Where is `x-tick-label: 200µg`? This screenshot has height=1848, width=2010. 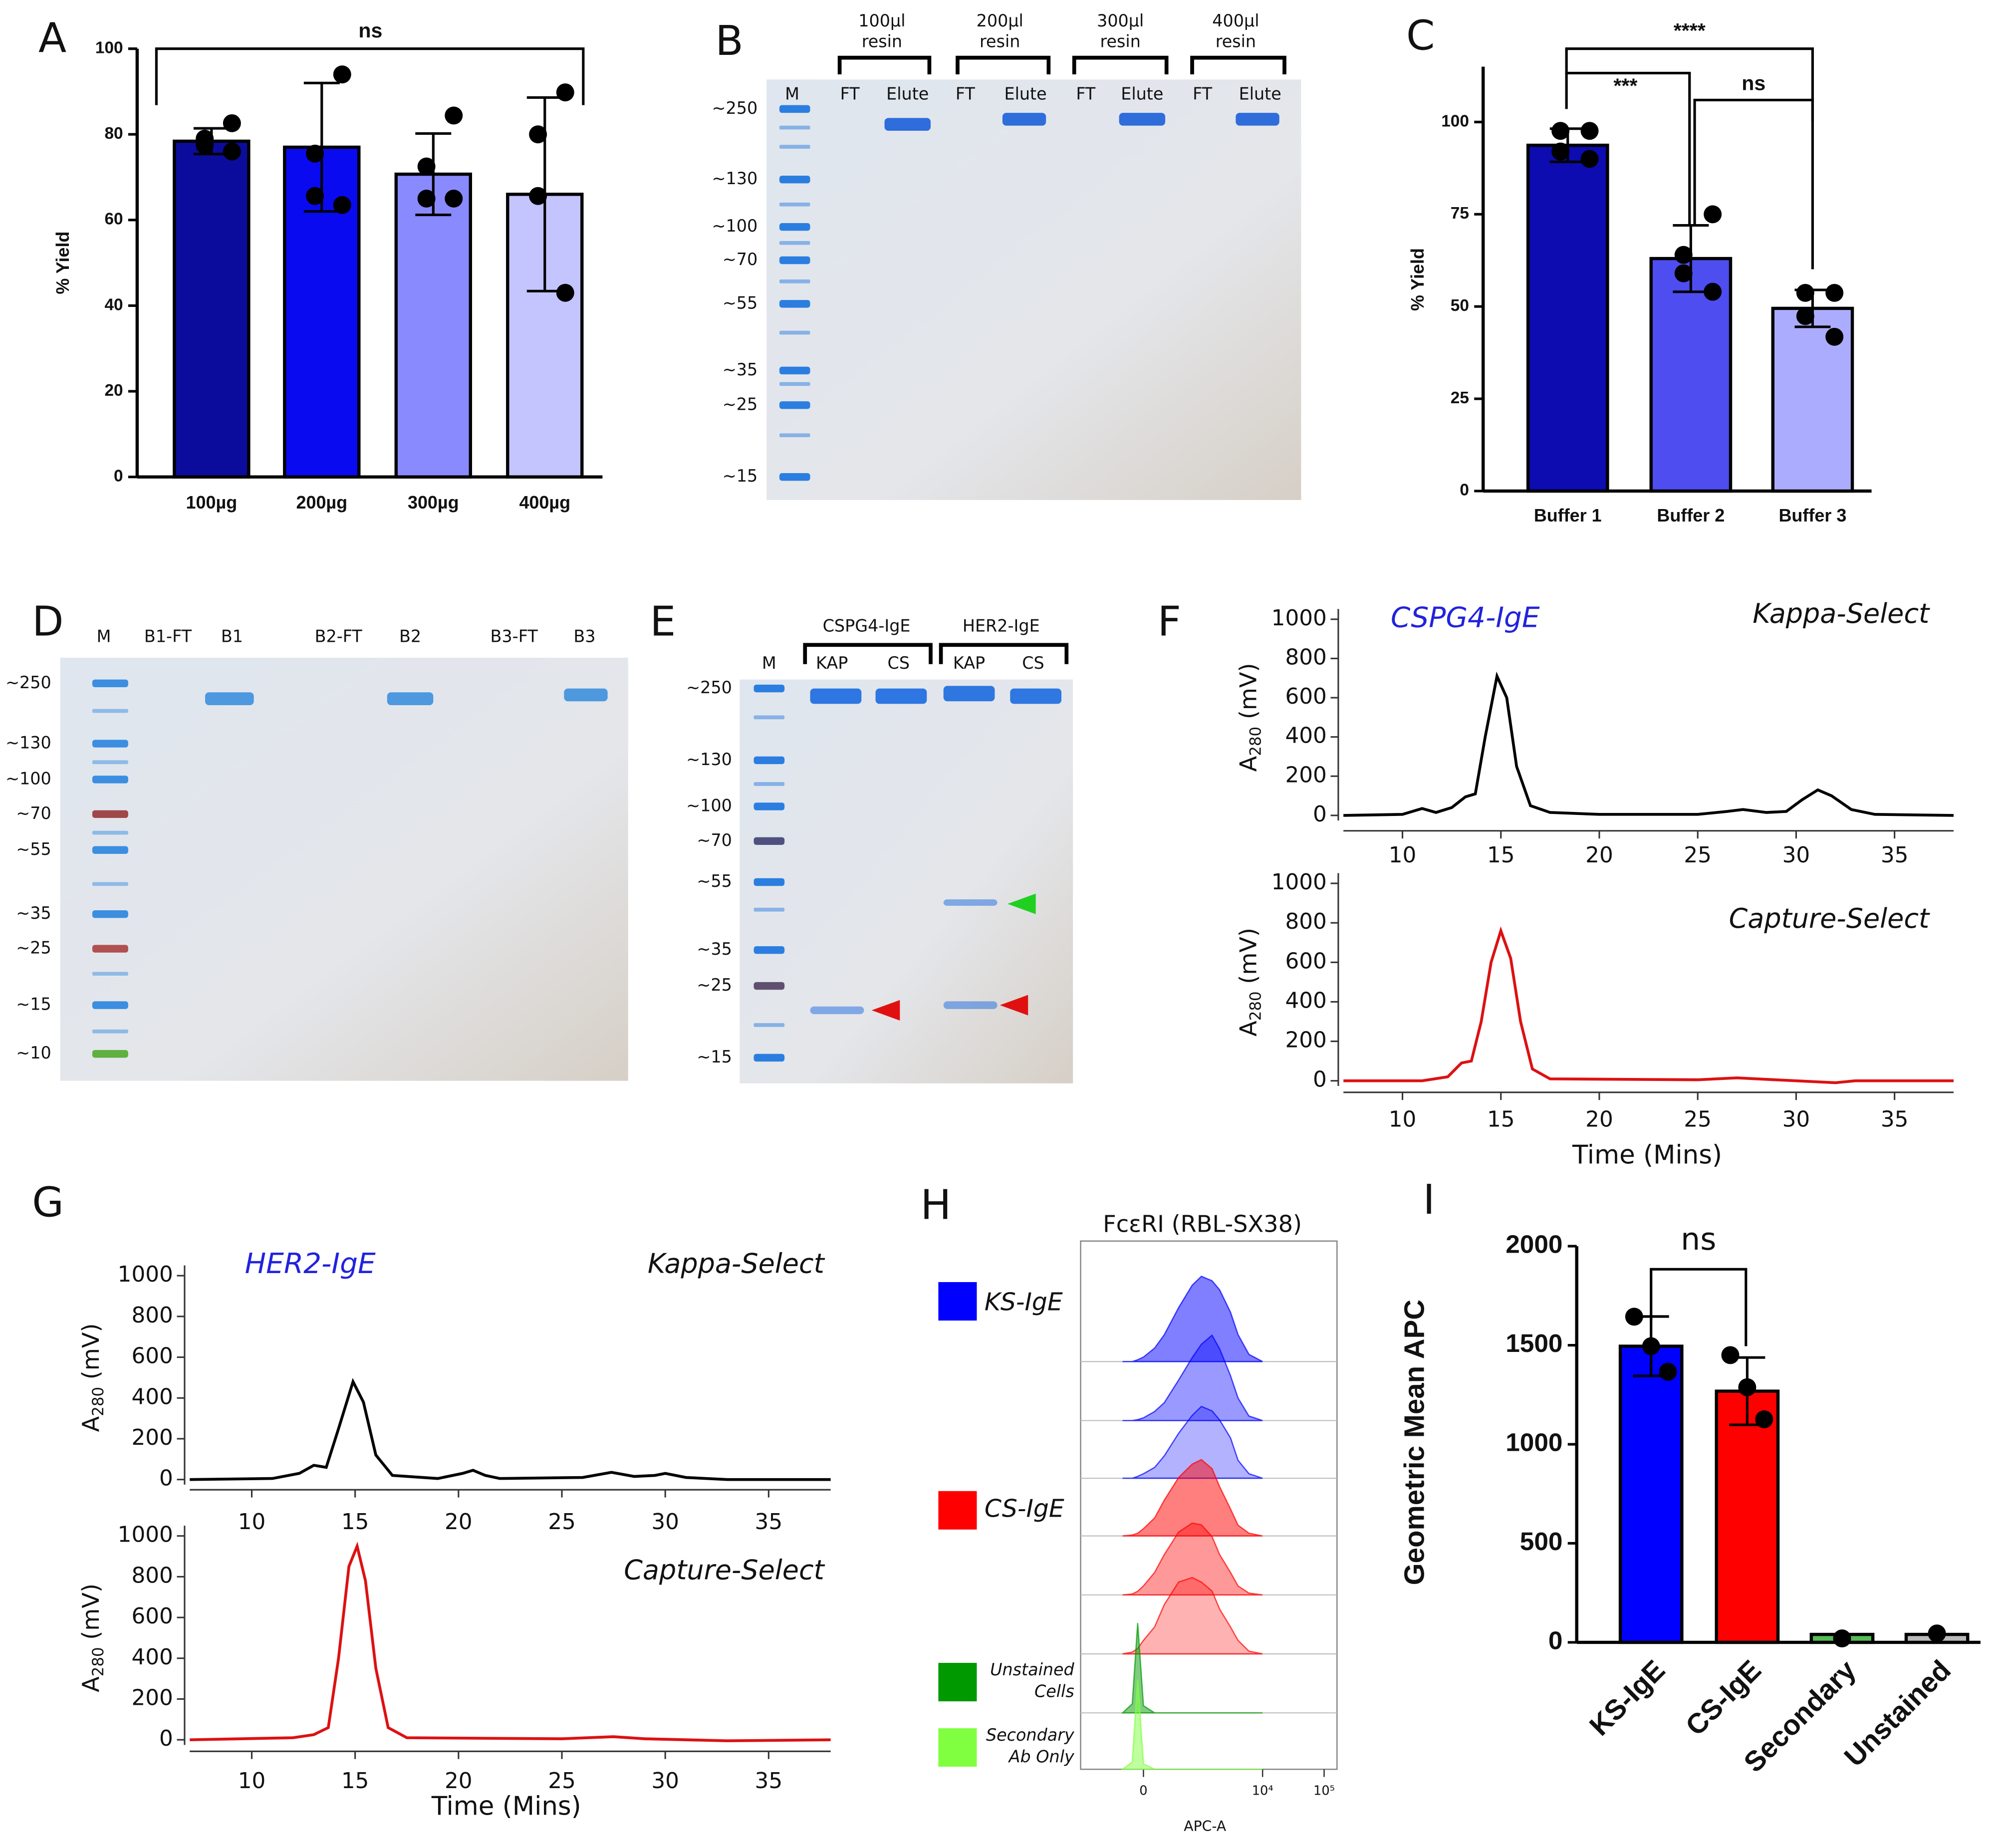 x-tick-label: 200µg is located at coordinates (321, 502).